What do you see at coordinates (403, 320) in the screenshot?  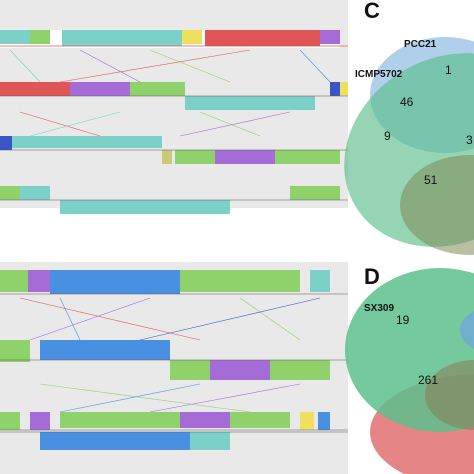 I see `venn-d-count-1: 19` at bounding box center [403, 320].